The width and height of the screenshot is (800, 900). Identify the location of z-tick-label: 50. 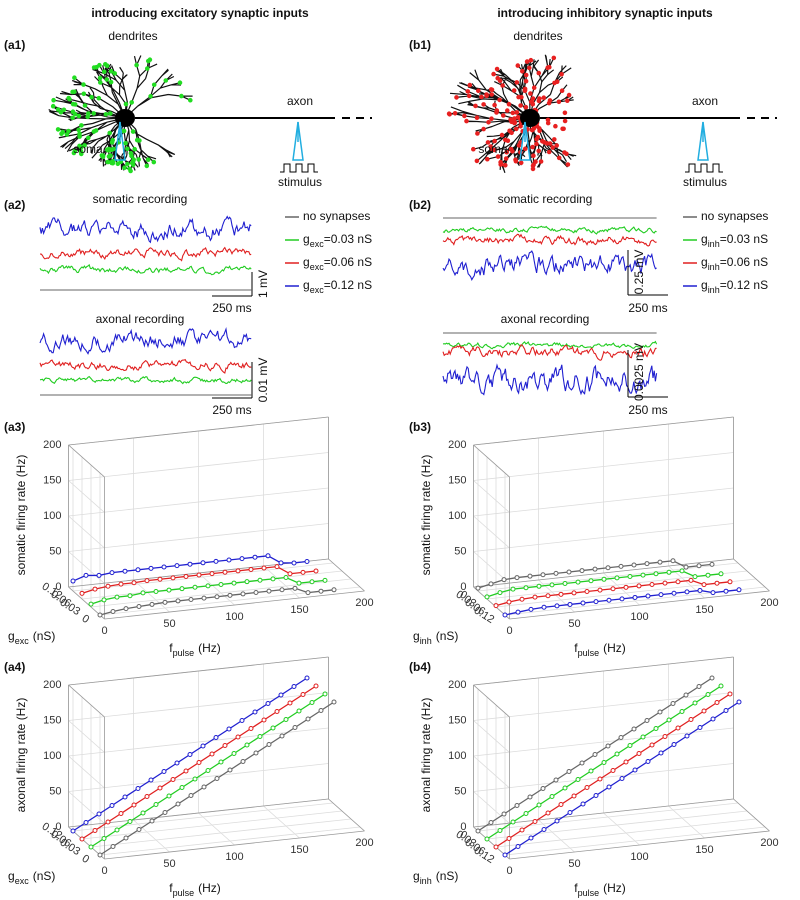
(460, 551).